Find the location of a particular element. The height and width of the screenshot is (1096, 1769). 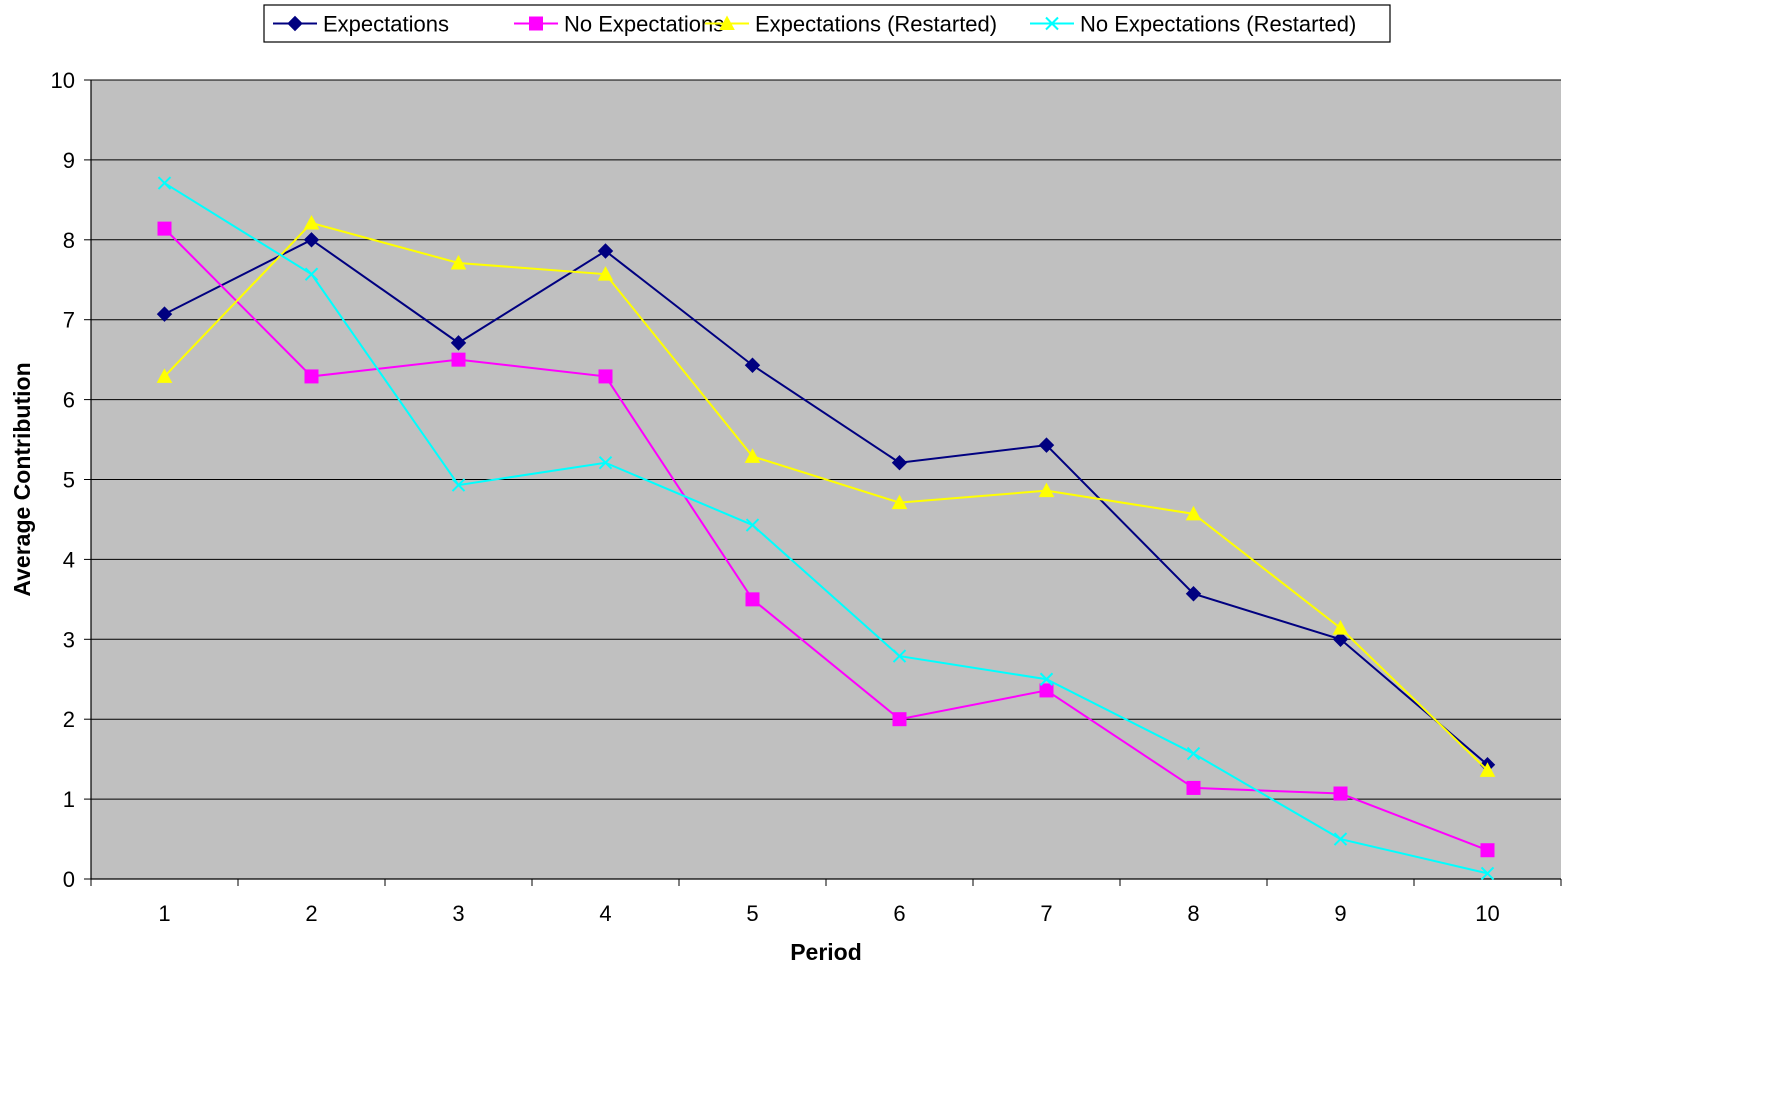

legend-item: No Expectations is located at coordinates (619, 24).